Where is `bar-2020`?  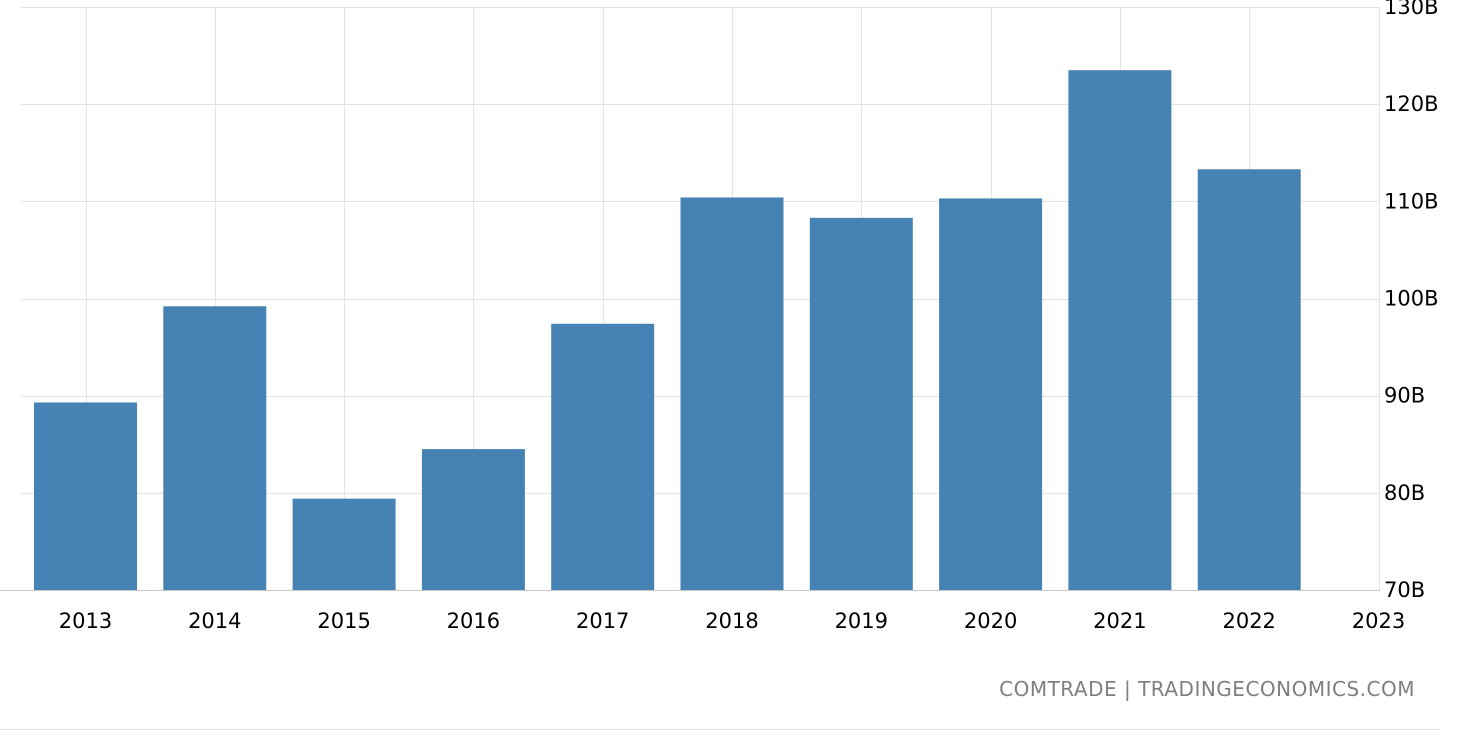
bar-2020 is located at coordinates (991, 394).